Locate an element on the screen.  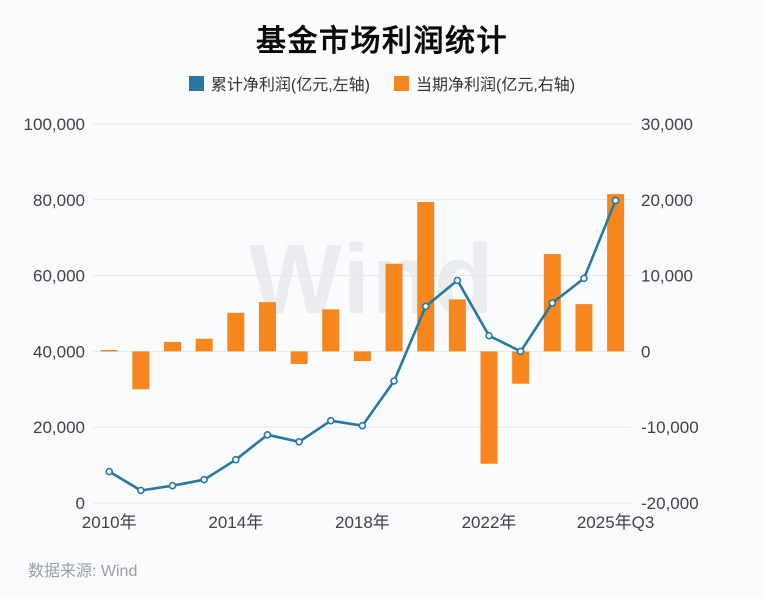
left-axis-tick: 0 is located at coordinates (80, 503).